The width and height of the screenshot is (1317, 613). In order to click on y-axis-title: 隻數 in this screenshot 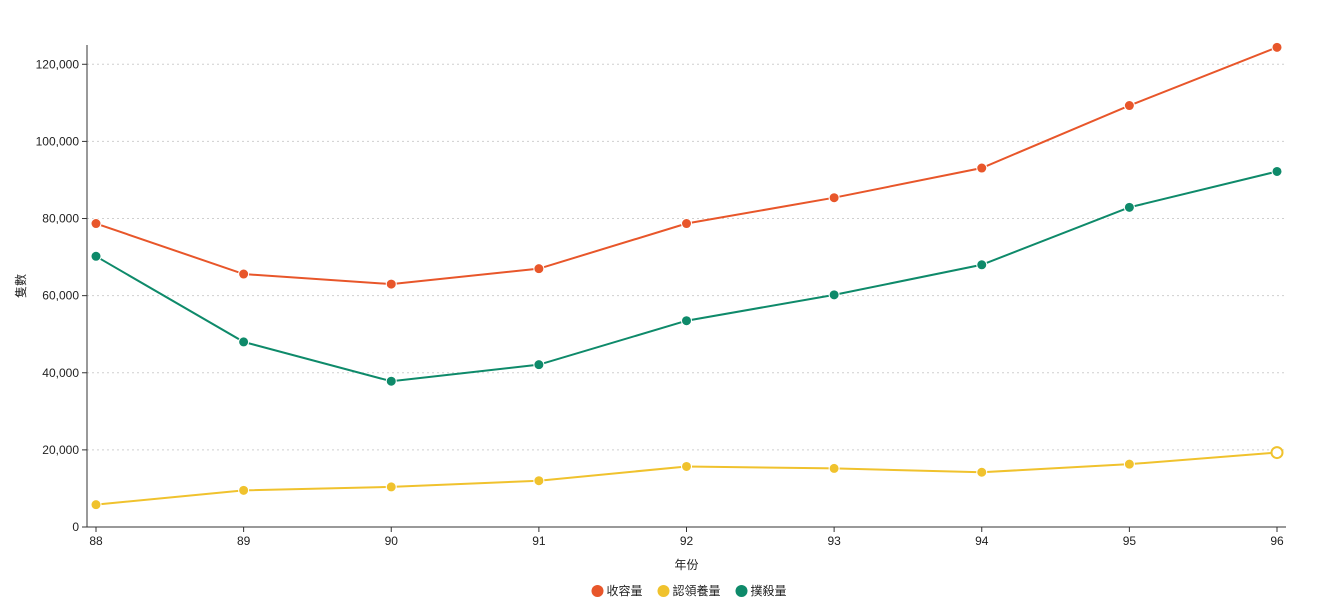, I will do `click(20, 286)`.